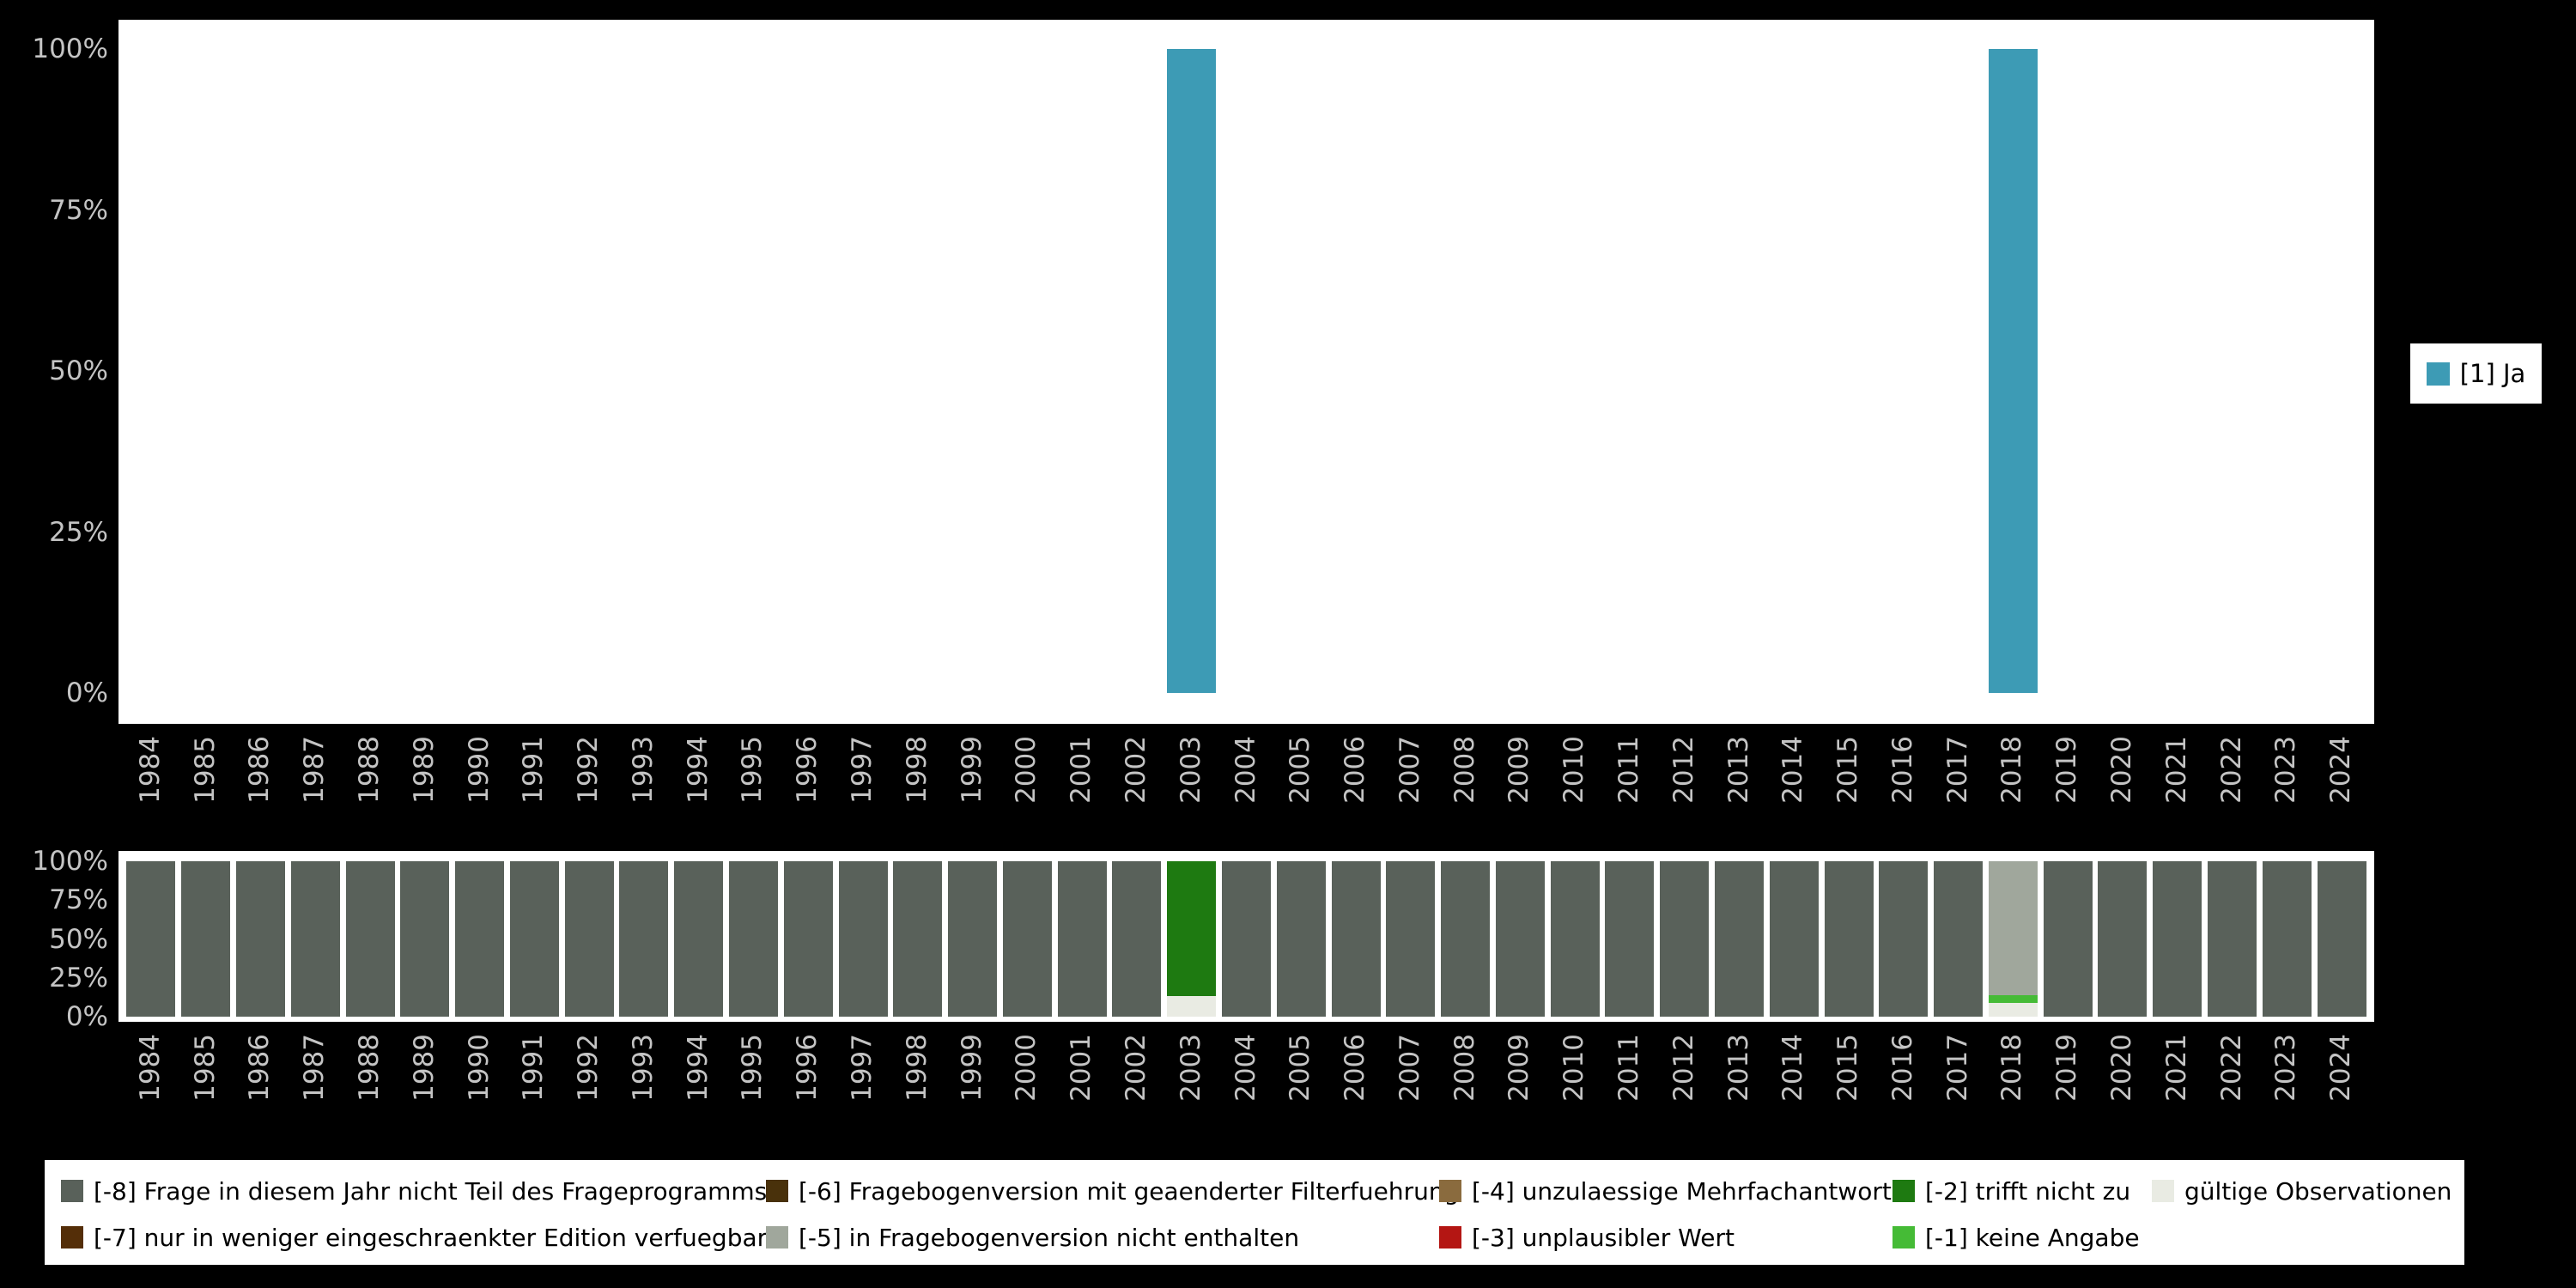  What do you see at coordinates (1192, 371) in the screenshot?
I see `main-bar-2003` at bounding box center [1192, 371].